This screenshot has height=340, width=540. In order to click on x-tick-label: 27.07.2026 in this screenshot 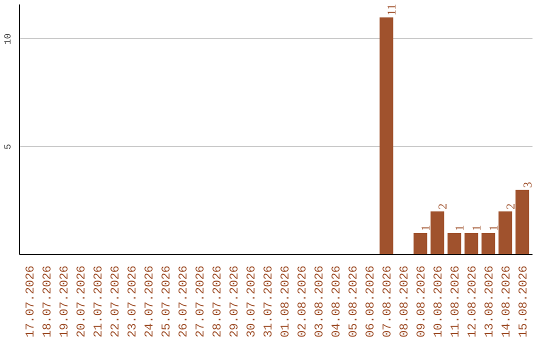, I will do `click(201, 301)`.